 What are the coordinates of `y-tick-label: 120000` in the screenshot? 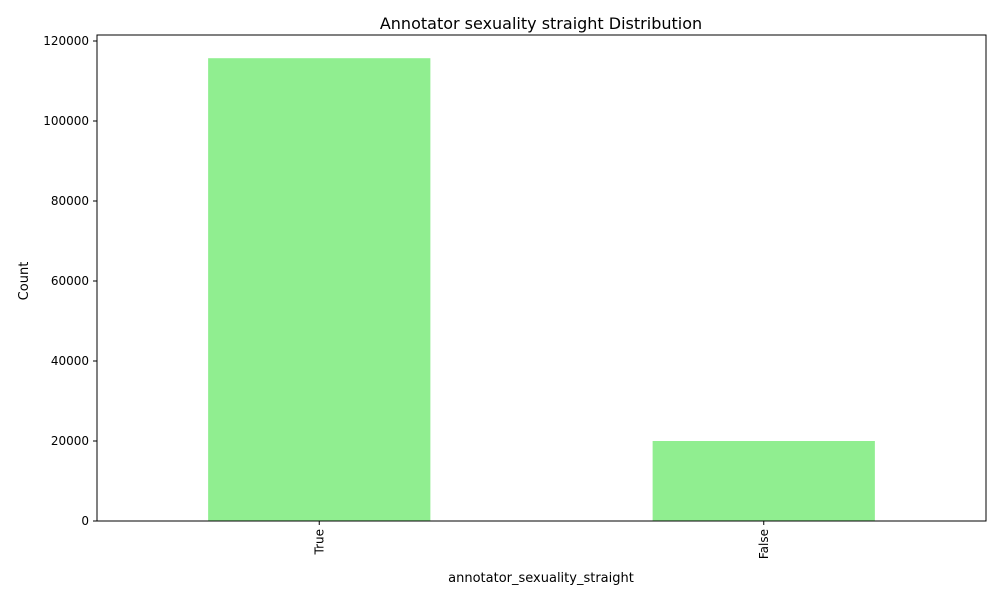 It's located at (66, 41).